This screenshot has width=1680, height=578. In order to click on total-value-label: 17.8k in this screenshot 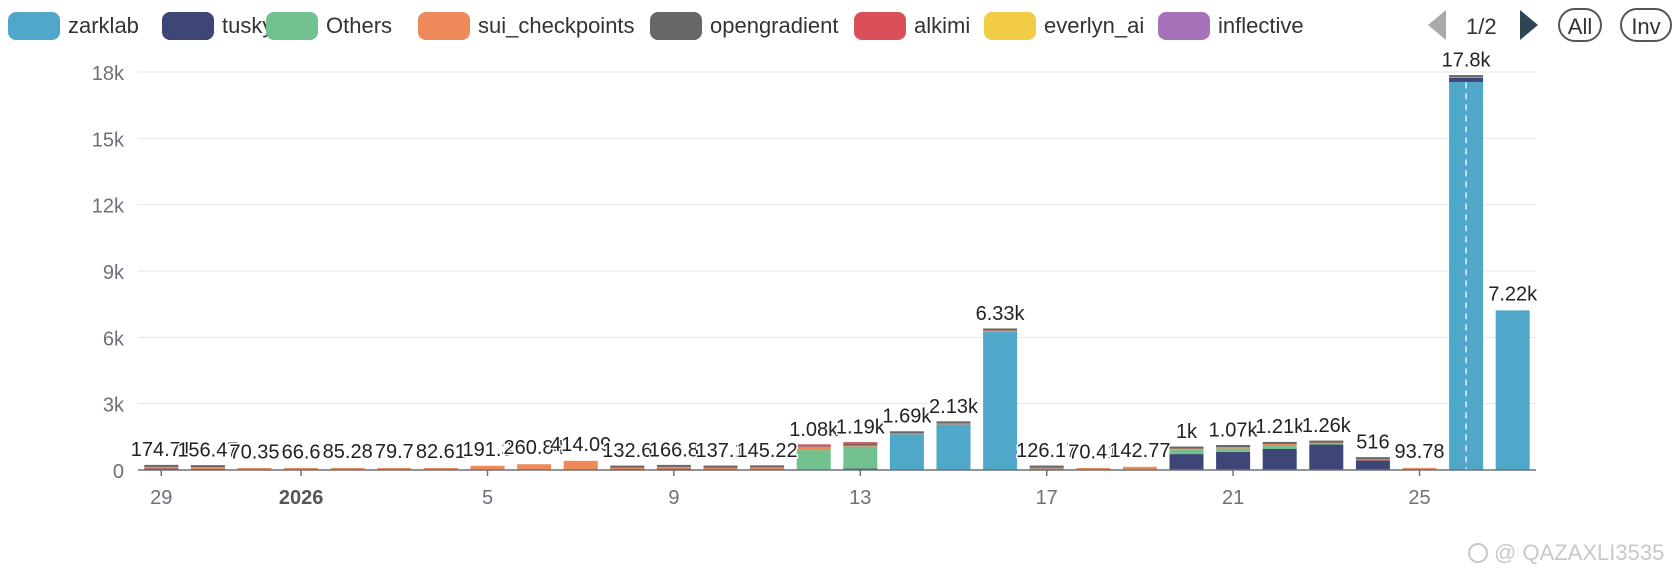, I will do `click(1467, 60)`.